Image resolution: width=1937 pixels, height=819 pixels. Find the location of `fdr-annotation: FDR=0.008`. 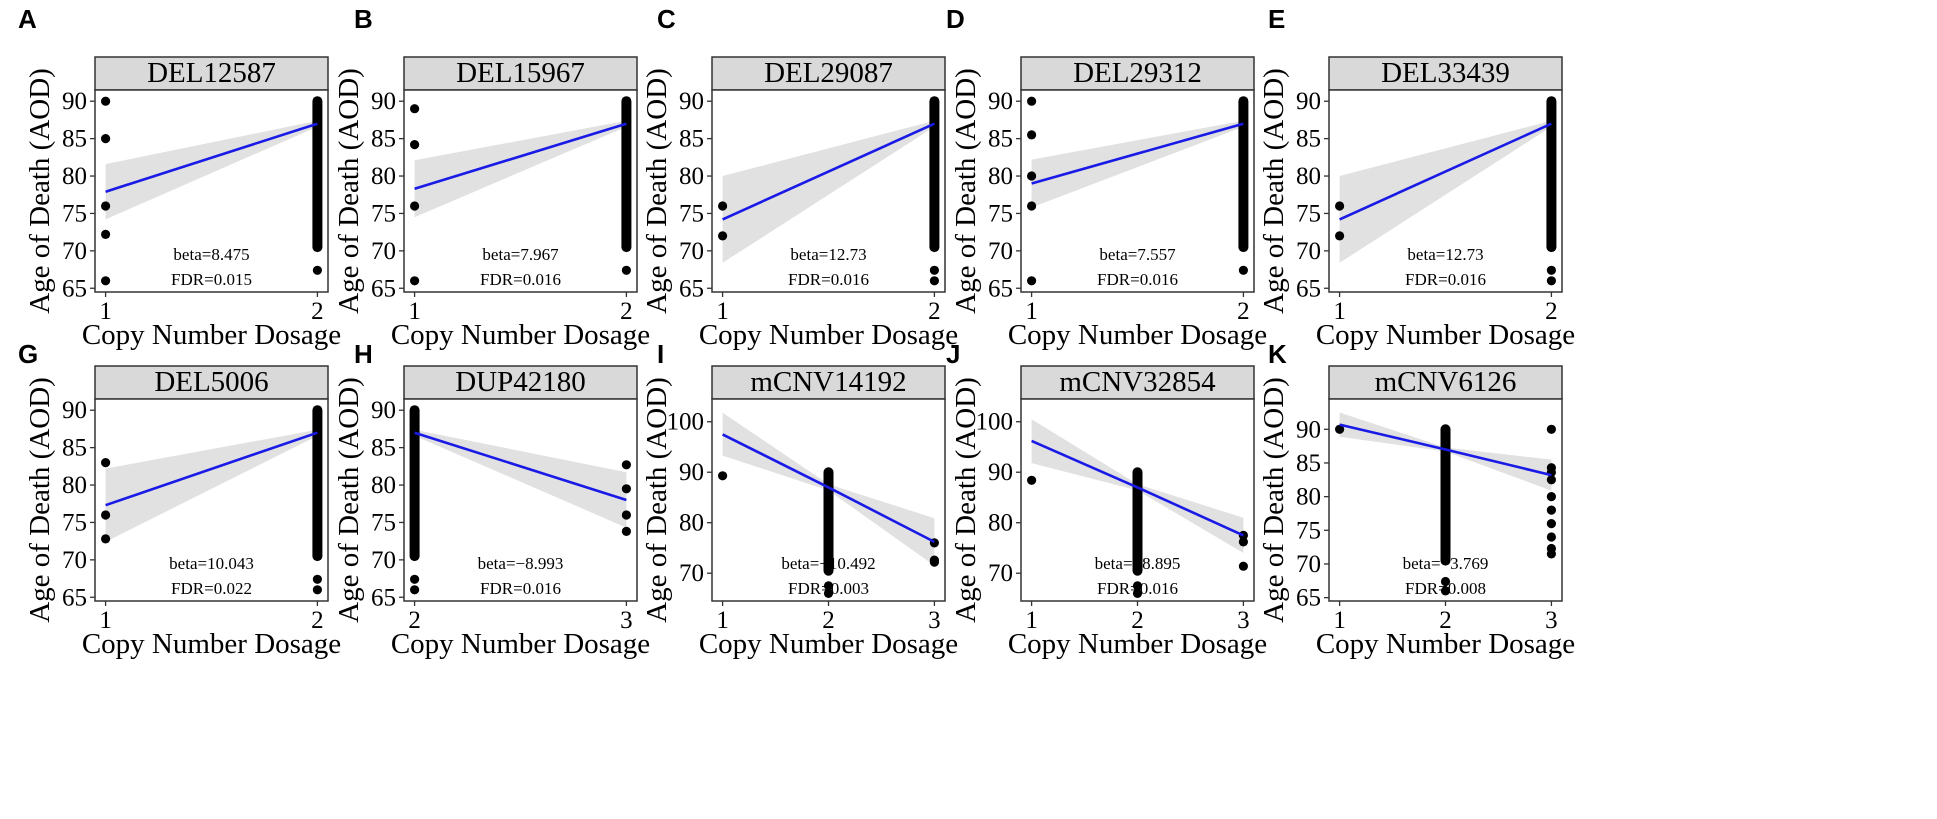

fdr-annotation: FDR=0.008 is located at coordinates (1445, 588).